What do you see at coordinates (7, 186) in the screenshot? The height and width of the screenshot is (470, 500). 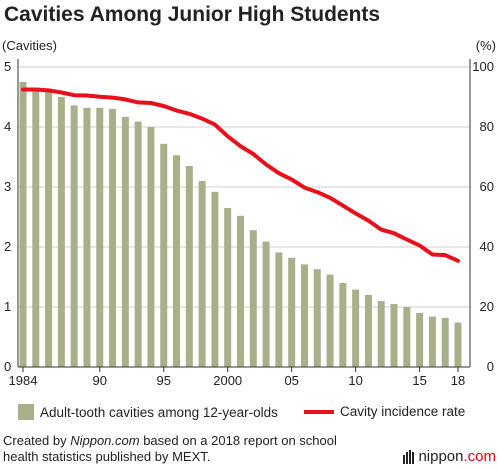 I see `y-left-tick-label: 3` at bounding box center [7, 186].